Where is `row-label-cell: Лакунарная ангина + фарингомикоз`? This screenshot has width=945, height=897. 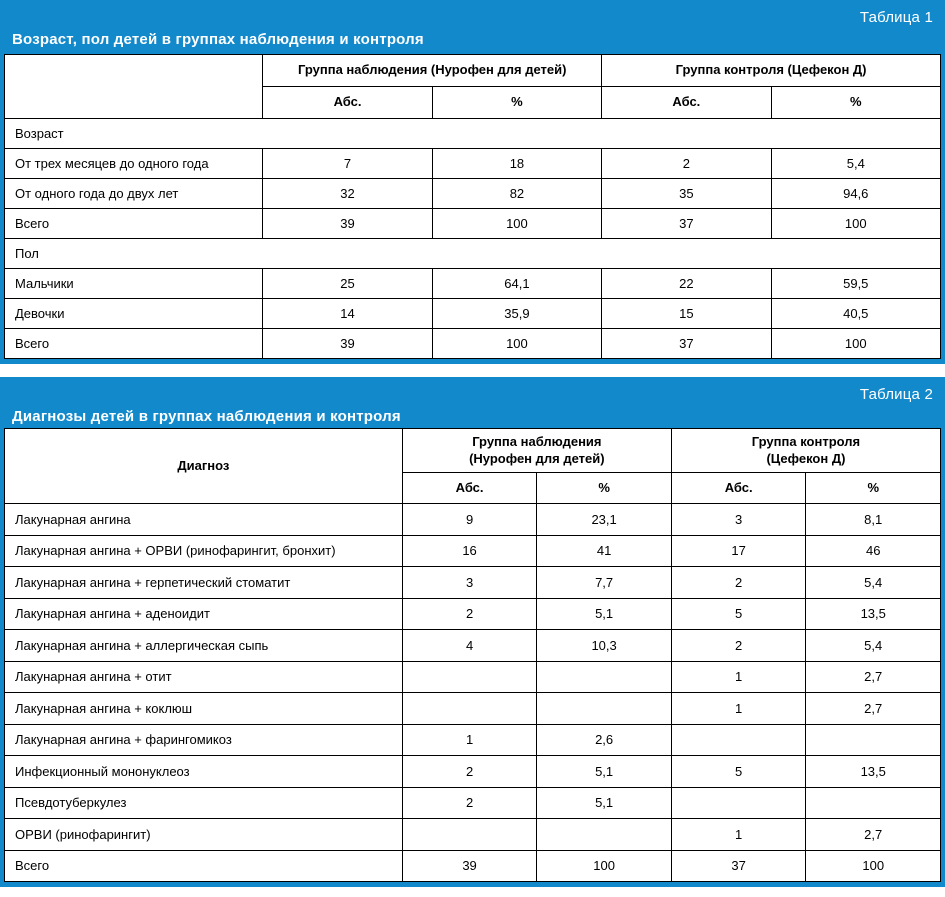 row-label-cell: Лакунарная ангина + фарингомикоз is located at coordinates (203, 739).